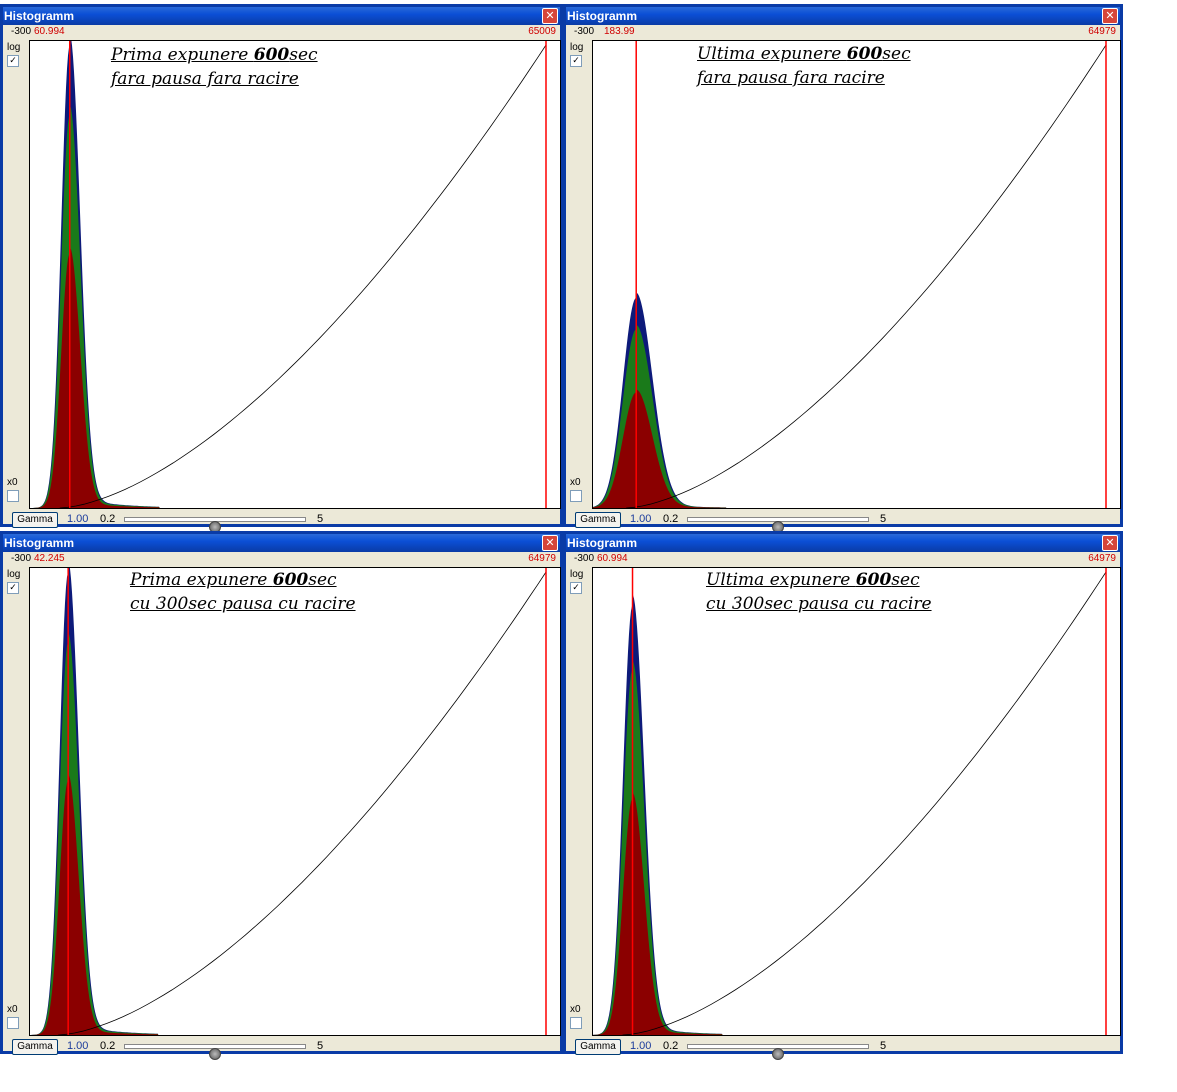 This screenshot has width=1177, height=1092. Describe the element at coordinates (843, 32) in the screenshot. I see `range-bar: -300 183.99 64979` at that location.